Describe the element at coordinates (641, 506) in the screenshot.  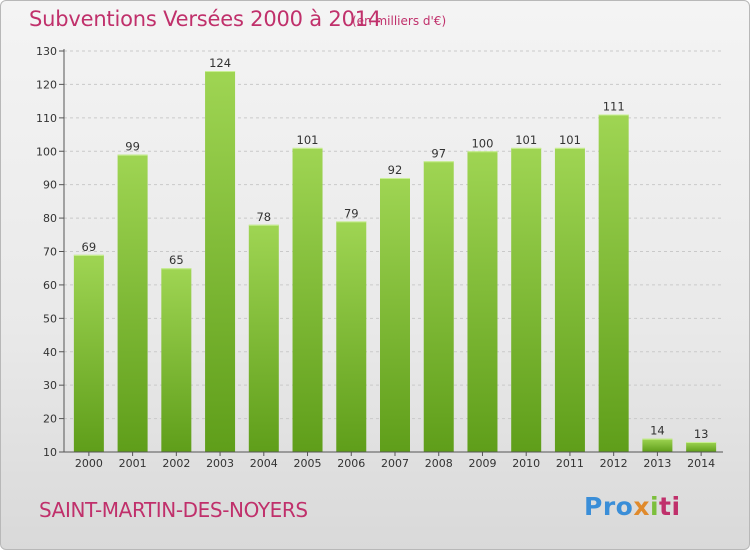
I see `logo-part: x` at that location.